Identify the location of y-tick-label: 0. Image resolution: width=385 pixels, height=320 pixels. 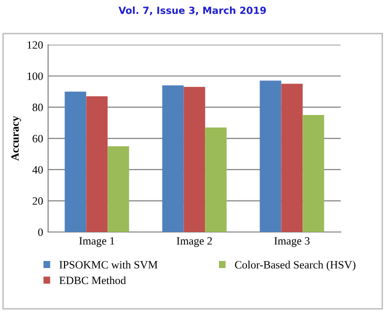
(40, 232).